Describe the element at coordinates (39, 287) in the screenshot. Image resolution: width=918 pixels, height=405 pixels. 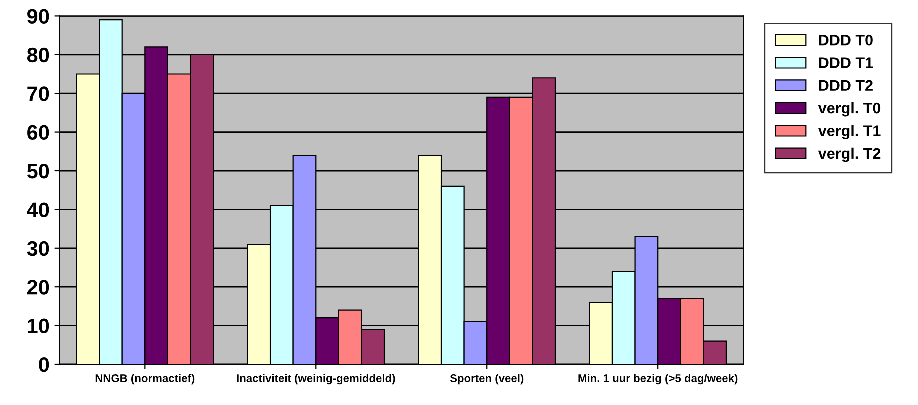
I see `y-tick-label: 20` at that location.